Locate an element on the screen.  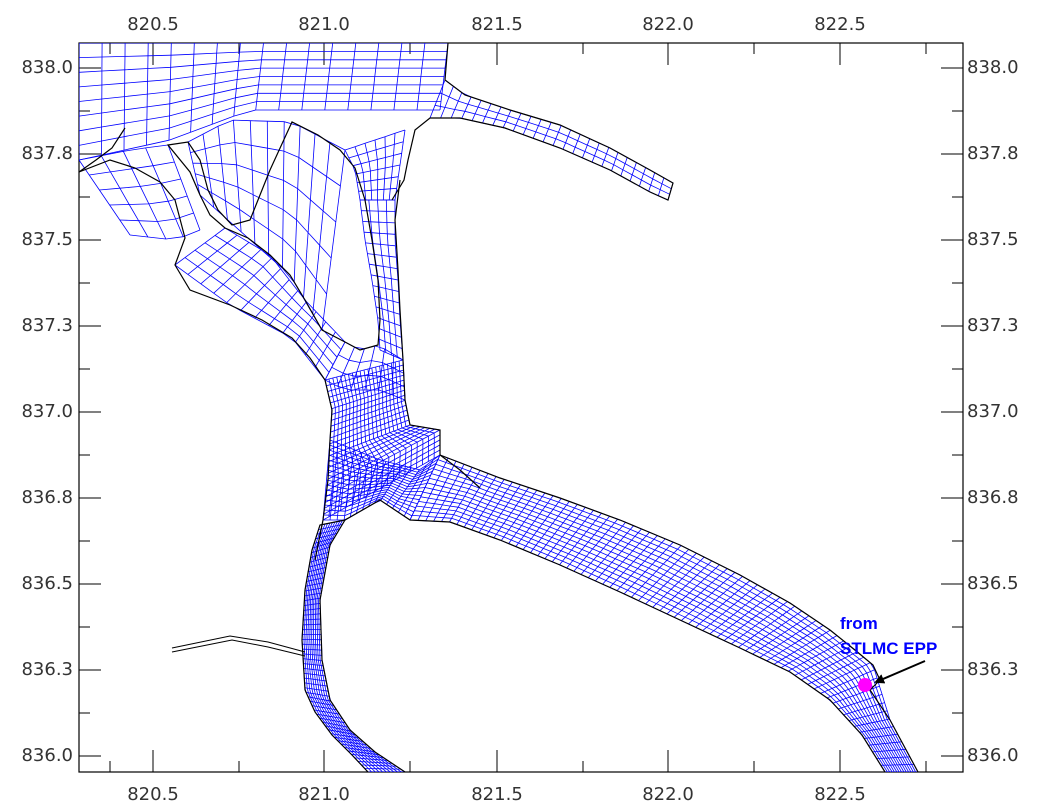
source-annotation: from STLMC EPP is located at coordinates (888, 653).